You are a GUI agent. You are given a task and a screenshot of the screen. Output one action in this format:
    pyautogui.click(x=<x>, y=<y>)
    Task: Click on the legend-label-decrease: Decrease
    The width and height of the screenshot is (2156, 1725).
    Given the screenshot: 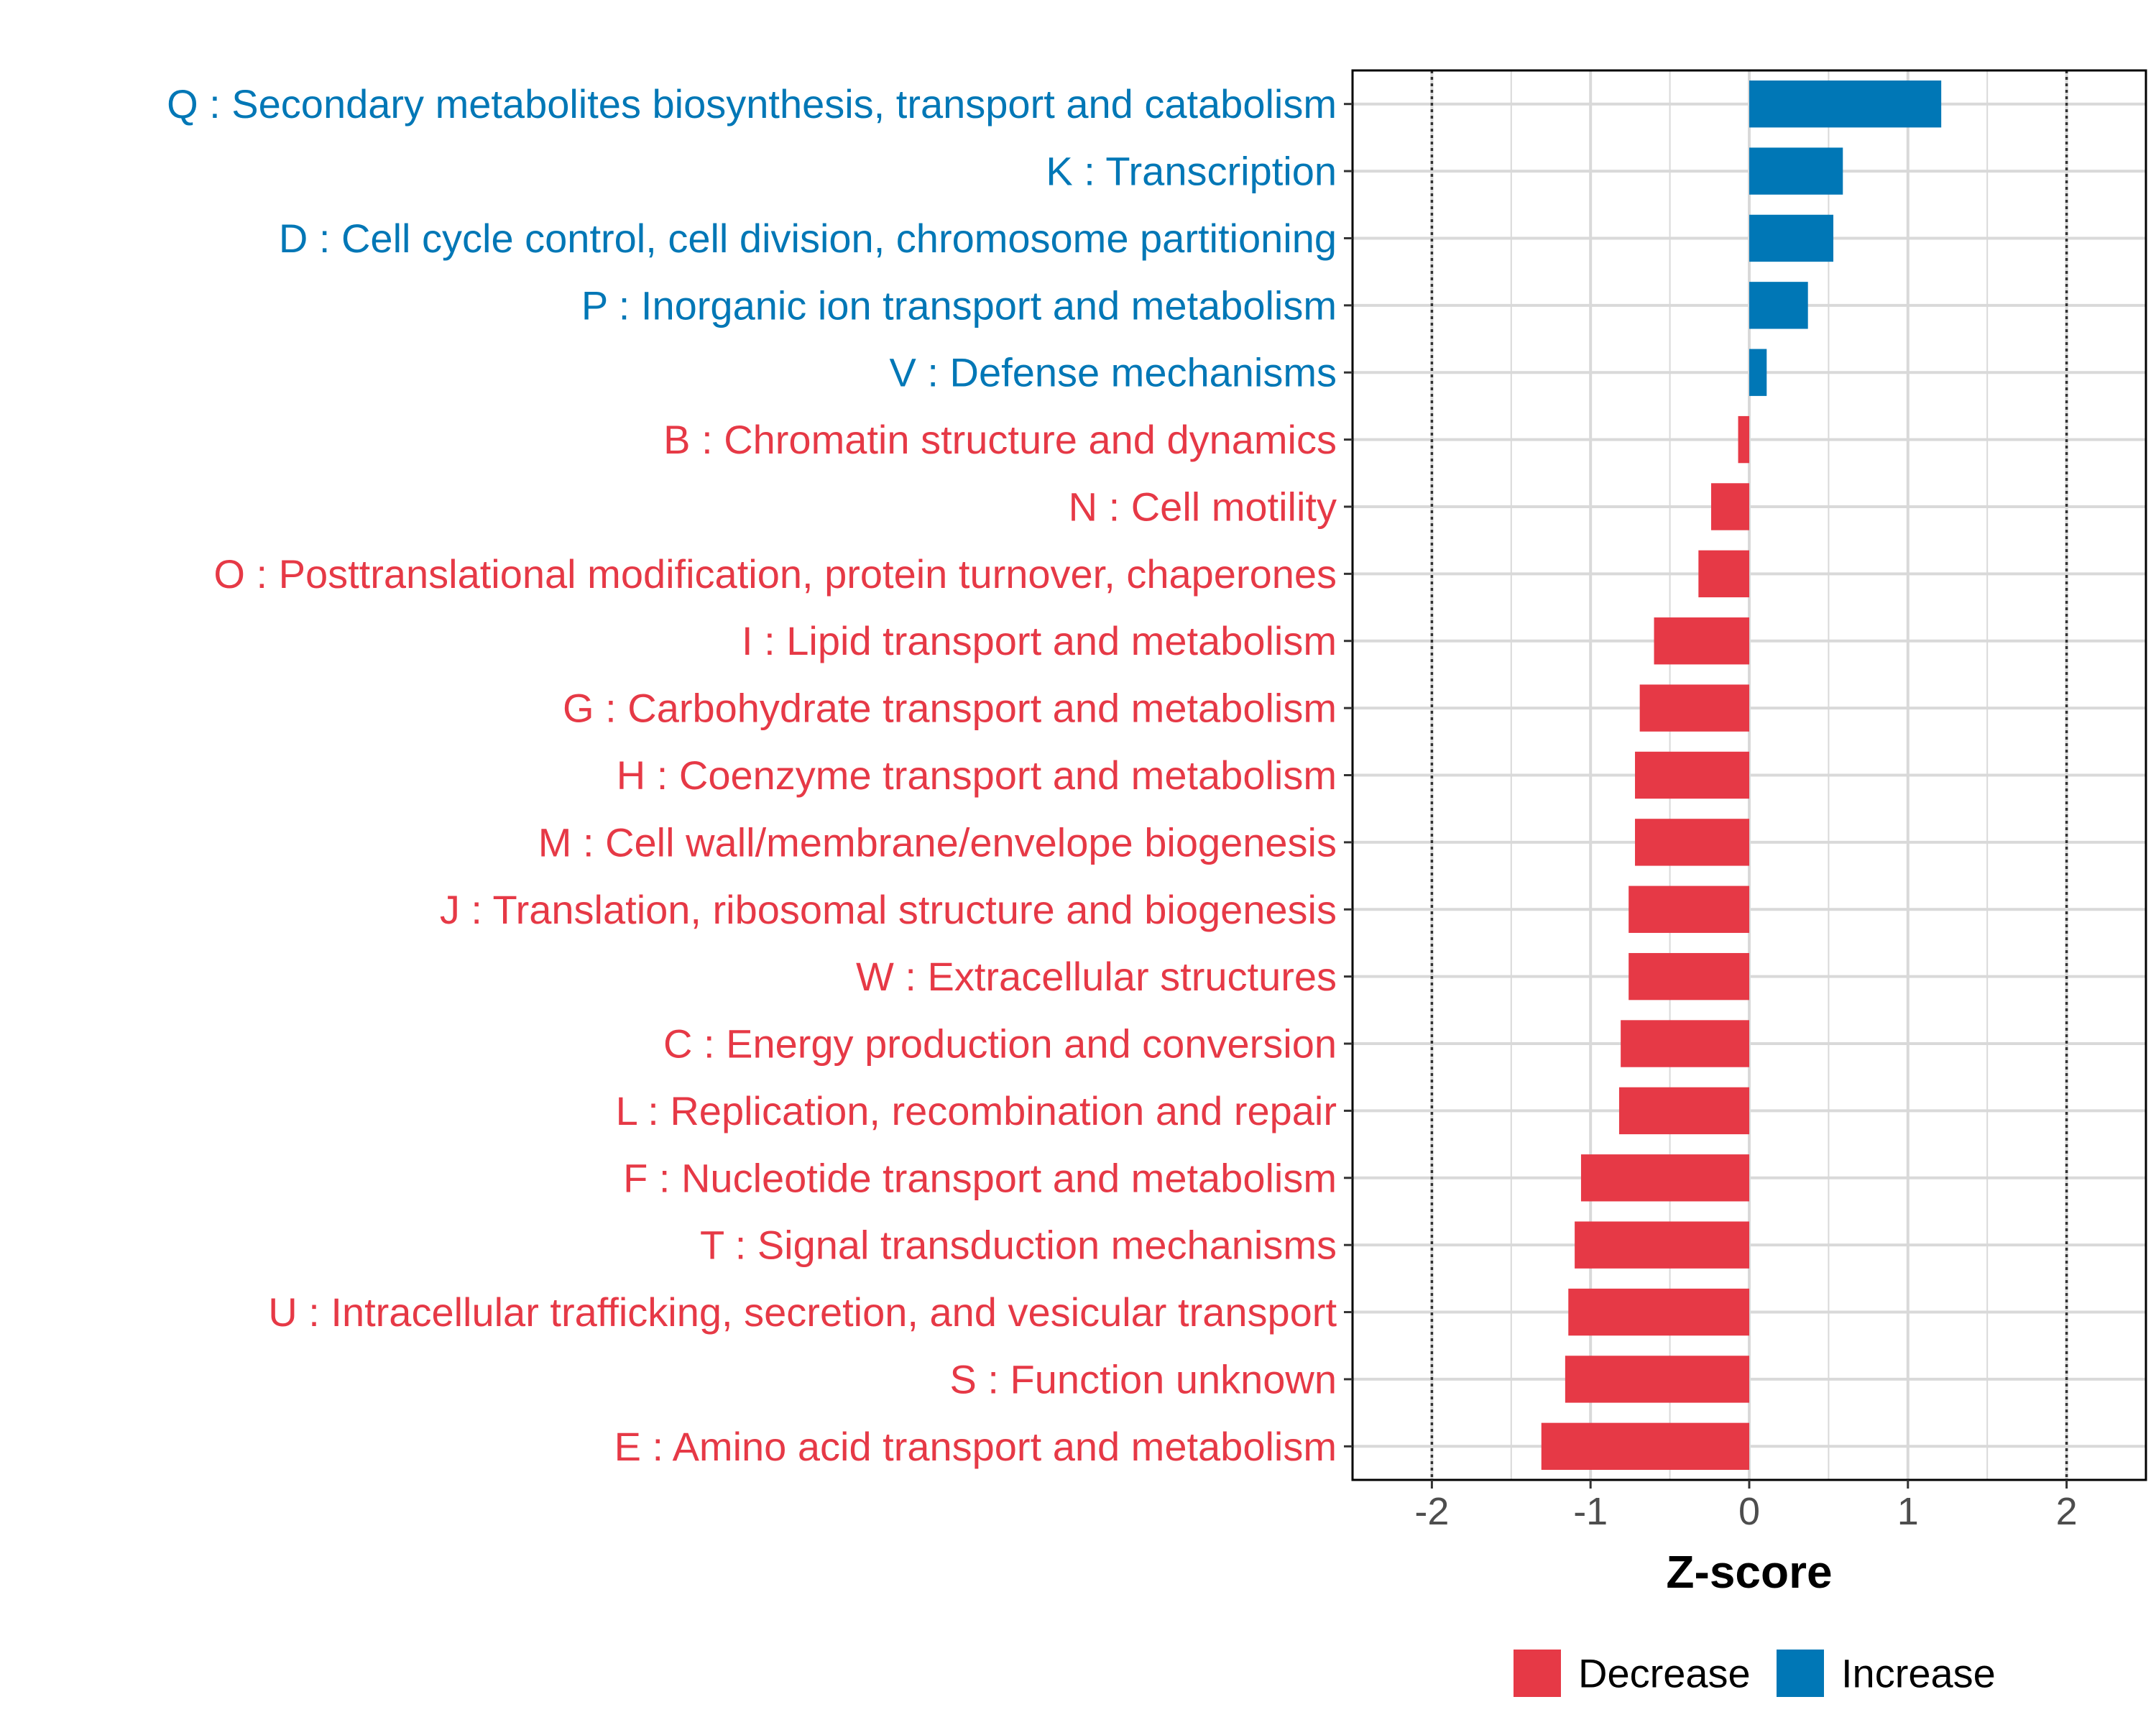 What is the action you would take?
    pyautogui.click(x=1665, y=1673)
    